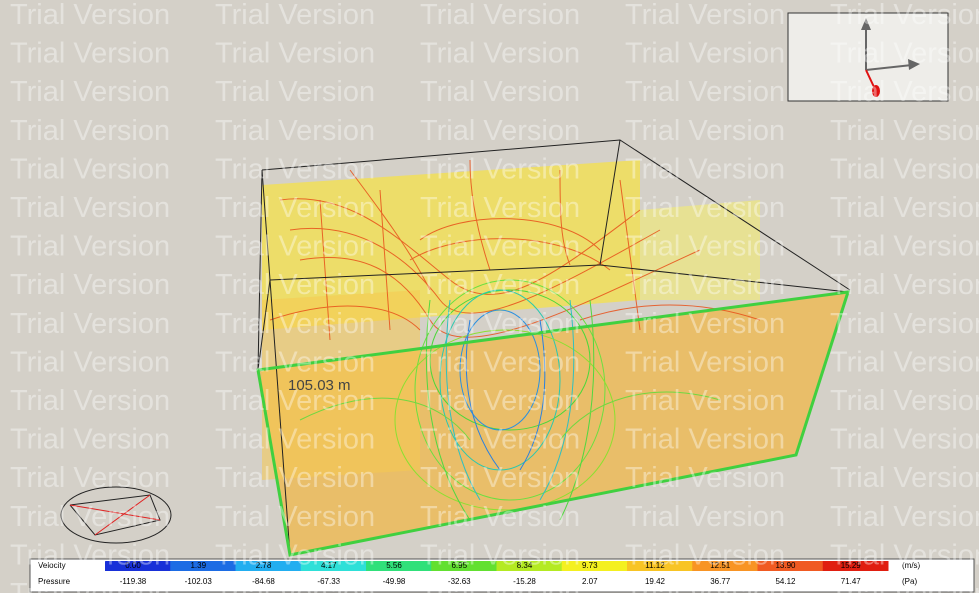  Describe the element at coordinates (524, 581) in the screenshot. I see `legend-value: -15.28` at that location.